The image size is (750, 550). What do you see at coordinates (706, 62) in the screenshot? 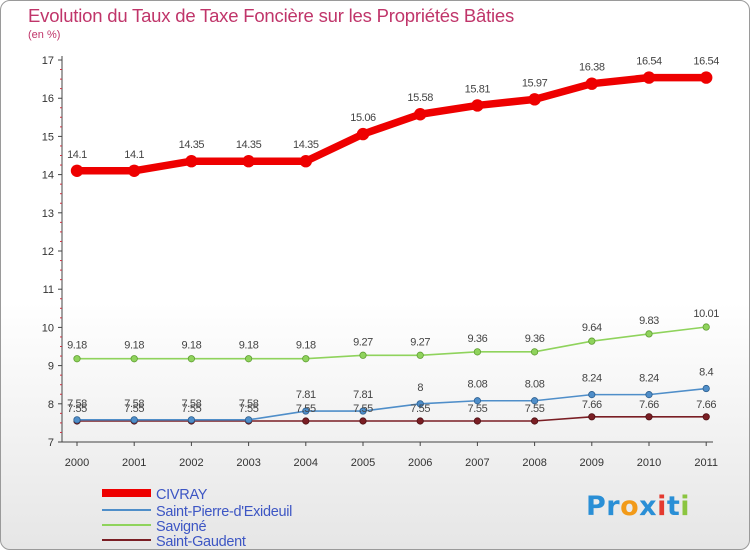
I see `data-label: 16.54` at bounding box center [706, 62].